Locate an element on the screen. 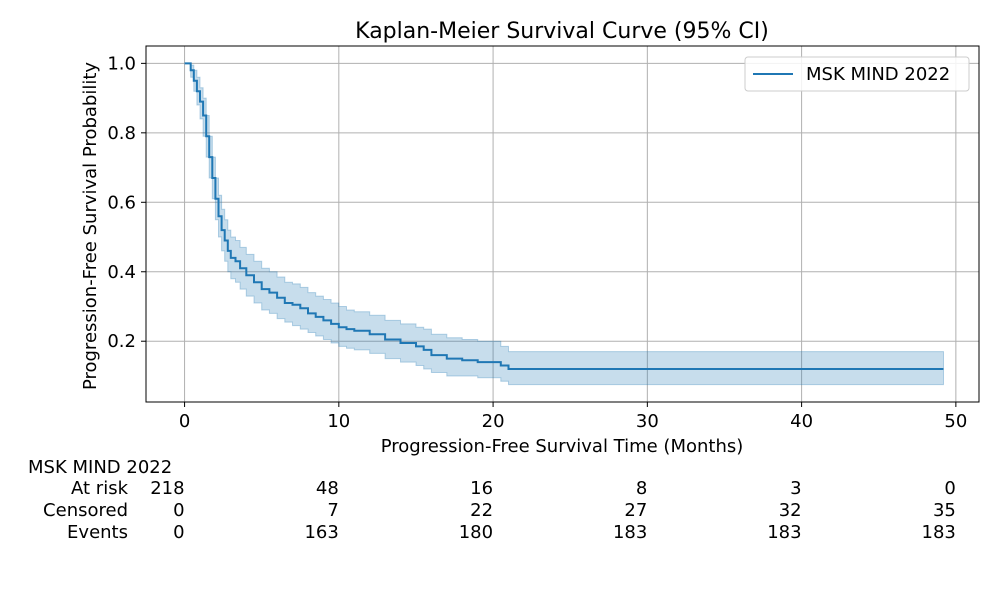 The image size is (1000, 600). y-tick-label: 0.2 is located at coordinates (121, 341).